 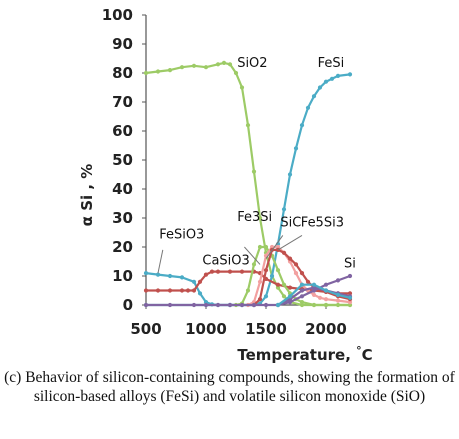 I want to click on y-tick-label: 50, so click(x=122, y=160).